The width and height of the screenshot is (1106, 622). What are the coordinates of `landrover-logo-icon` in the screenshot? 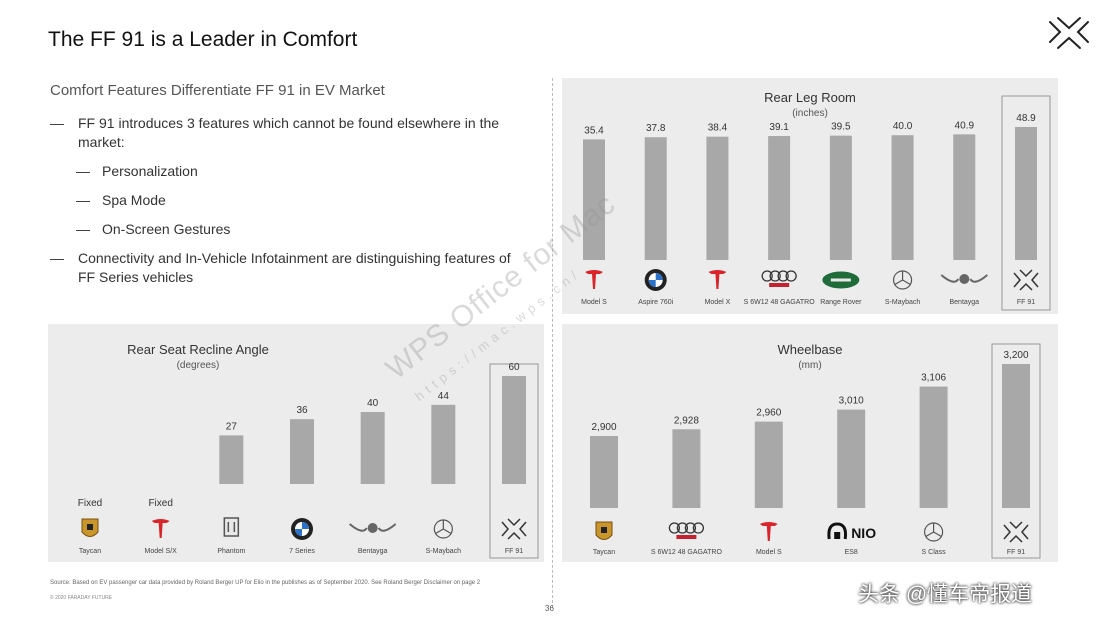 It's located at (841, 280).